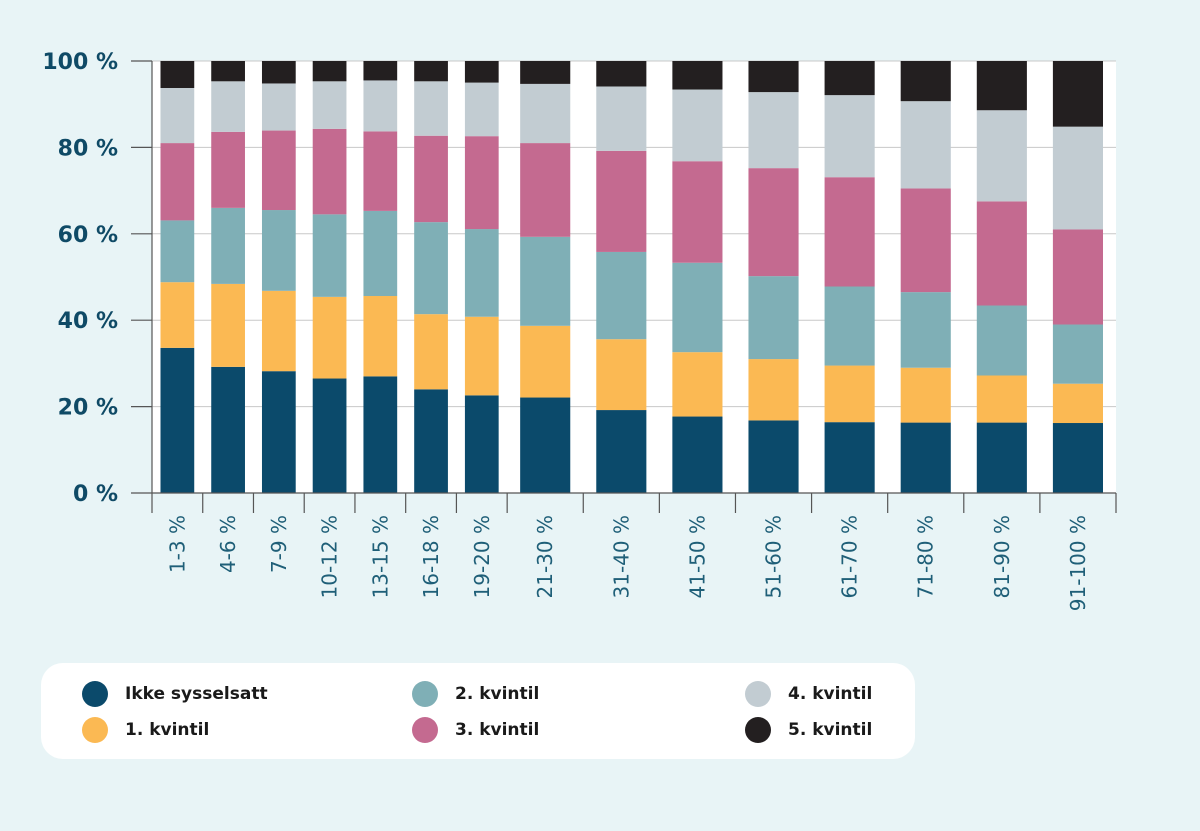 This screenshot has height=831, width=1200. Describe the element at coordinates (1002, 556) in the screenshot. I see `x-tick-label: 81-90 %` at that location.